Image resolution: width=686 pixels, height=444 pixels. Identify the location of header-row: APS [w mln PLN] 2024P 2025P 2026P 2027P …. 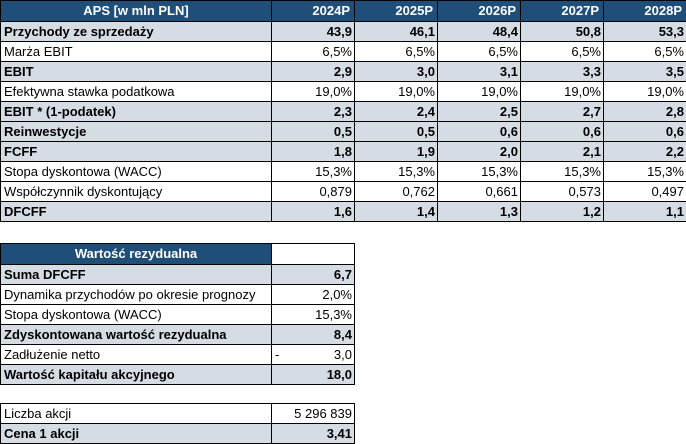
(343, 11).